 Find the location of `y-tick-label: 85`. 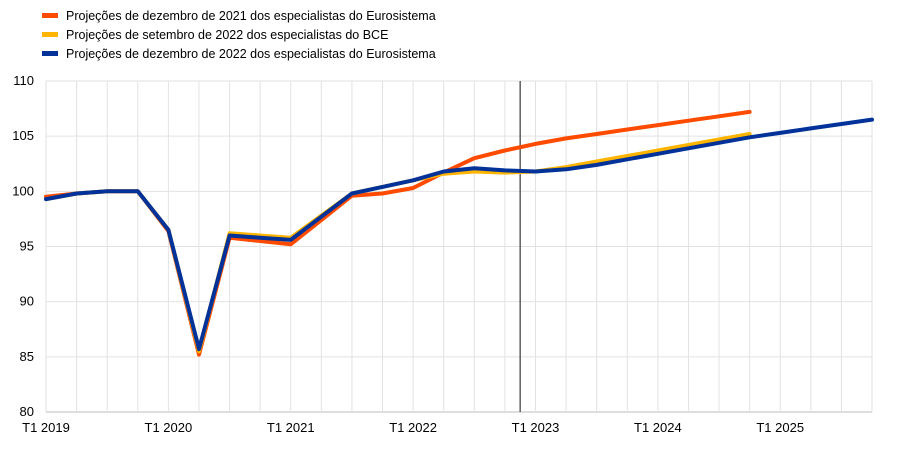

y-tick-label: 85 is located at coordinates (27, 356).